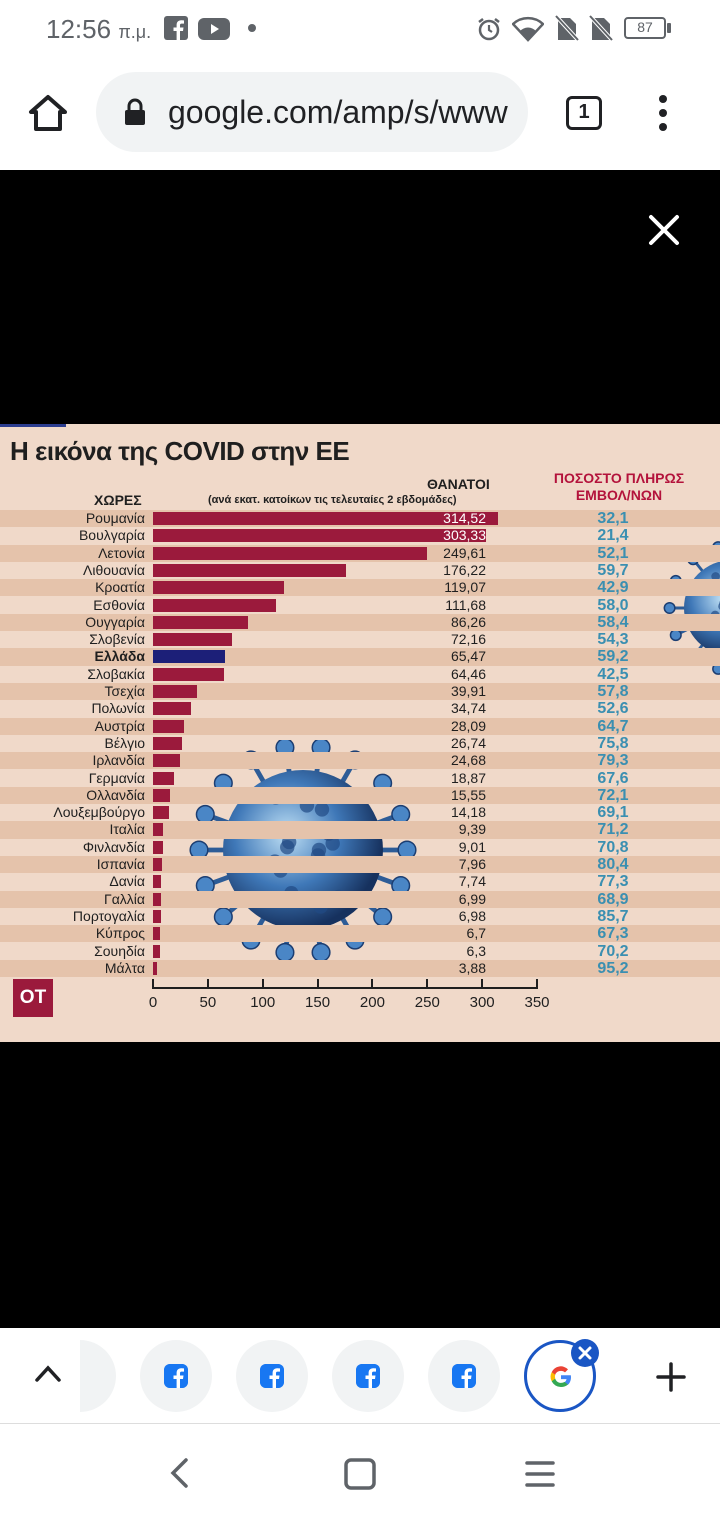  Describe the element at coordinates (664, 230) in the screenshot. I see `close-icon` at that location.